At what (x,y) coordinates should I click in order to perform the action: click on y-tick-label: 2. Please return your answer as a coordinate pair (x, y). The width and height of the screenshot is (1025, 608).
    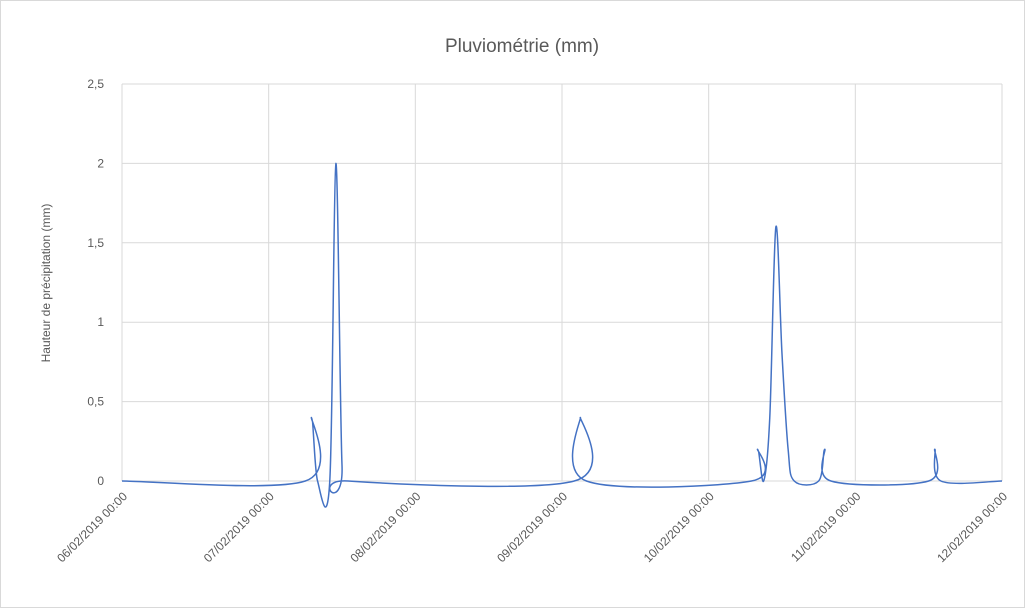
    Looking at the image, I should click on (100, 163).